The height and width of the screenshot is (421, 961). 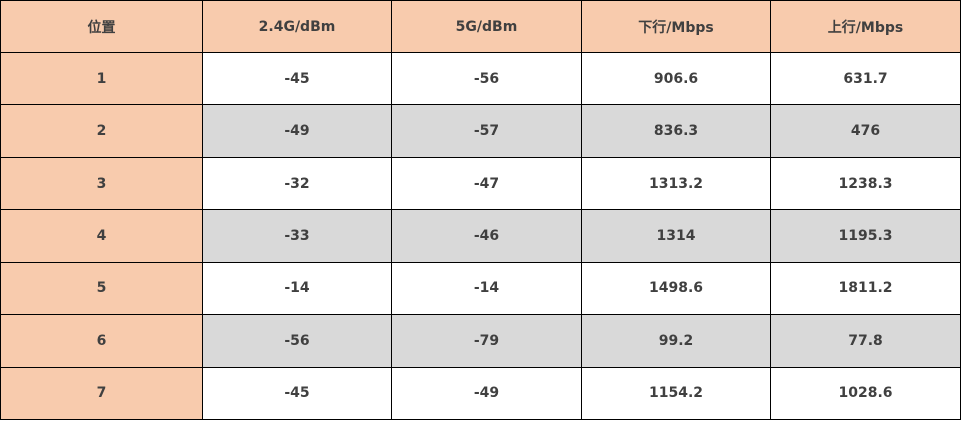 What do you see at coordinates (297, 183) in the screenshot?
I see `value-cell: -32` at bounding box center [297, 183].